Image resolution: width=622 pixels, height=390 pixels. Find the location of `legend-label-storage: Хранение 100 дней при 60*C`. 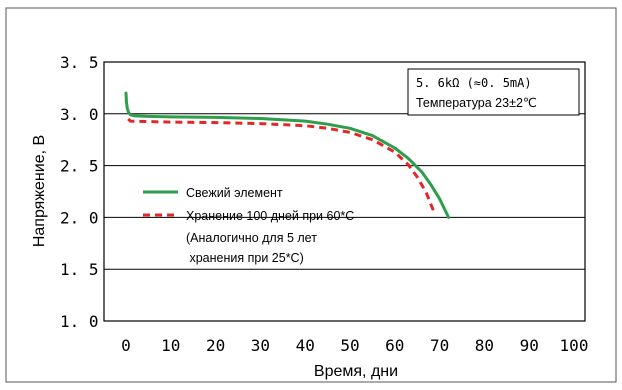

legend-label-storage: Хранение 100 дней при 60*C is located at coordinates (270, 216).